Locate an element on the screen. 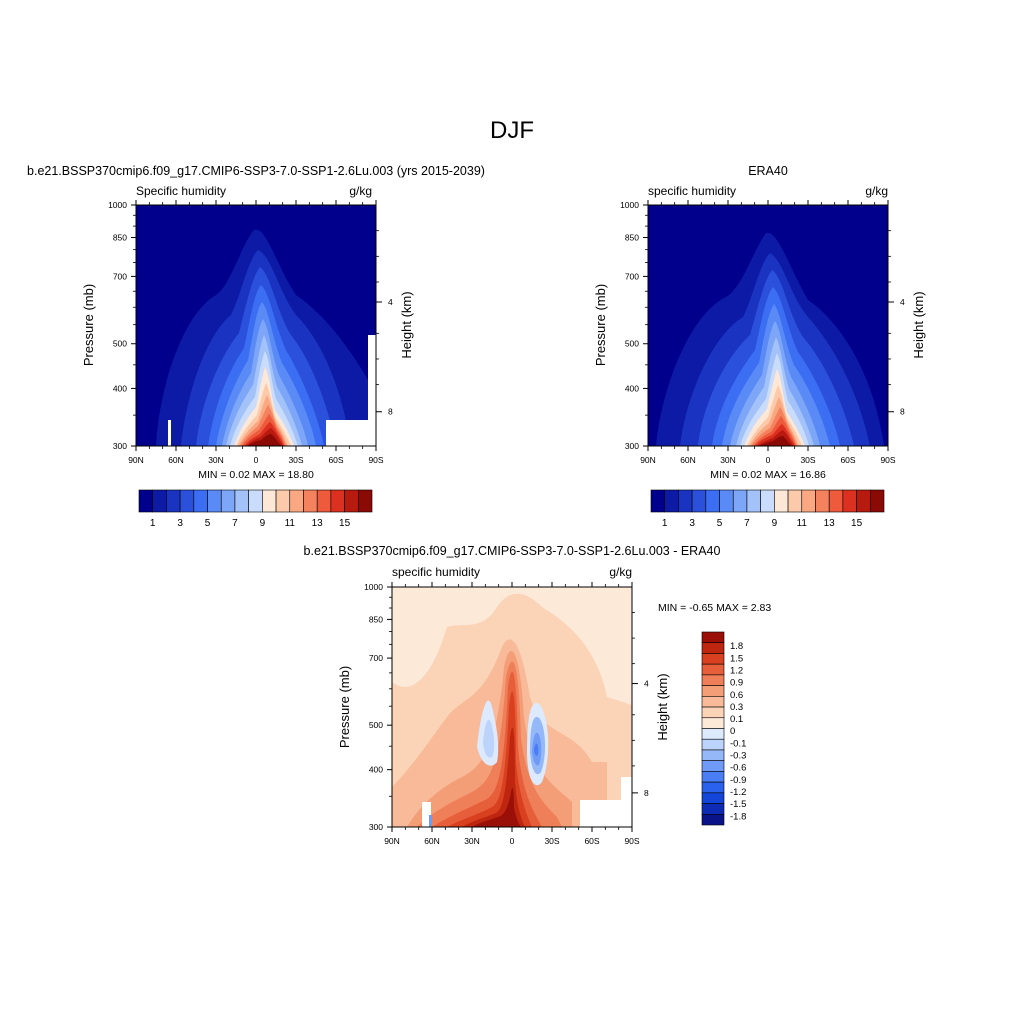  panel-obs-ylabel-right: Height (km) is located at coordinates (918, 324).